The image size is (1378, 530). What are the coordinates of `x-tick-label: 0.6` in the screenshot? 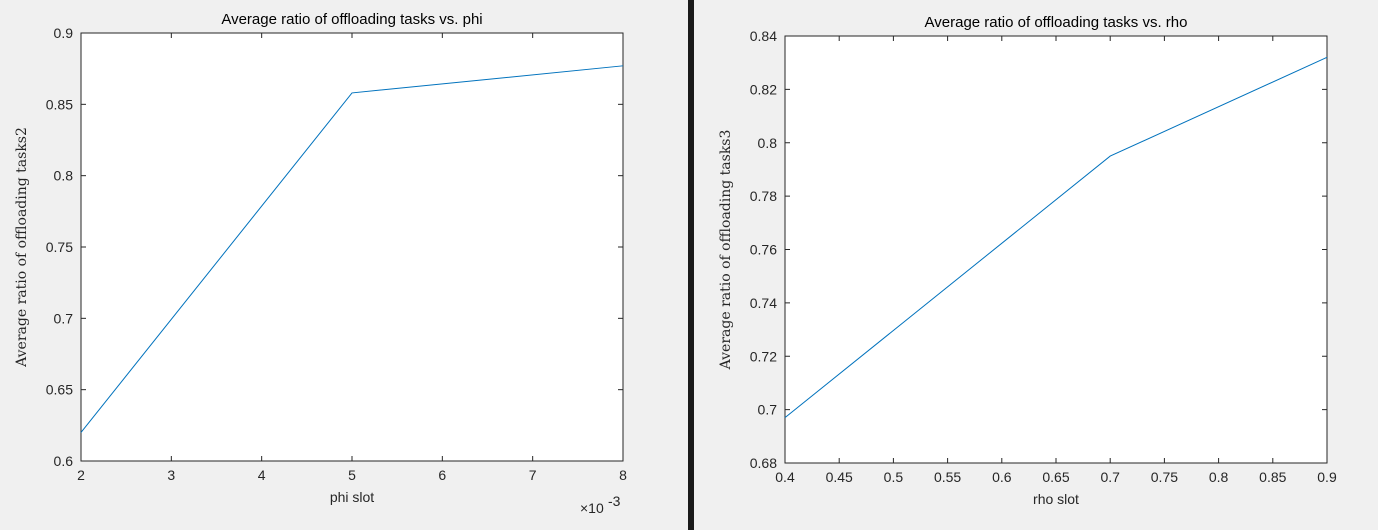 It's located at (1002, 477).